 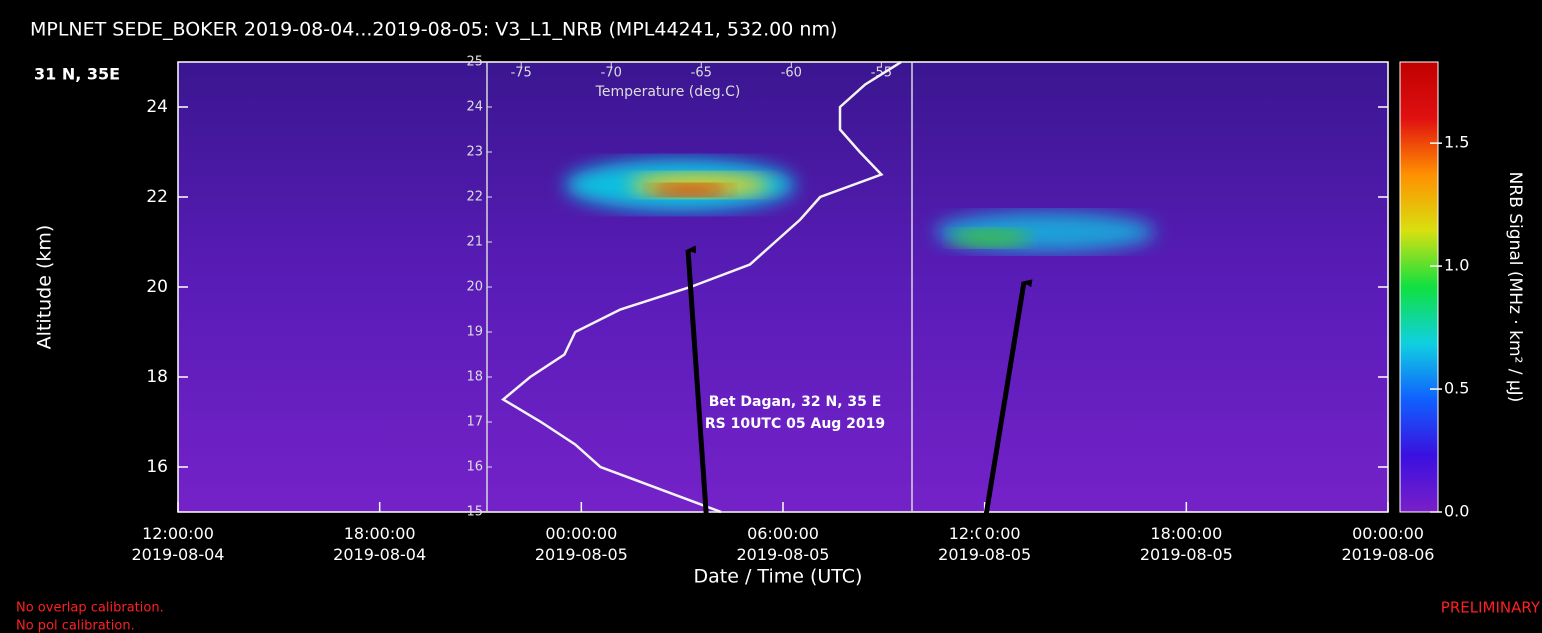 What do you see at coordinates (795, 402) in the screenshot?
I see `inset-annotation: Bet Dagan, 32 N, 35 E` at bounding box center [795, 402].